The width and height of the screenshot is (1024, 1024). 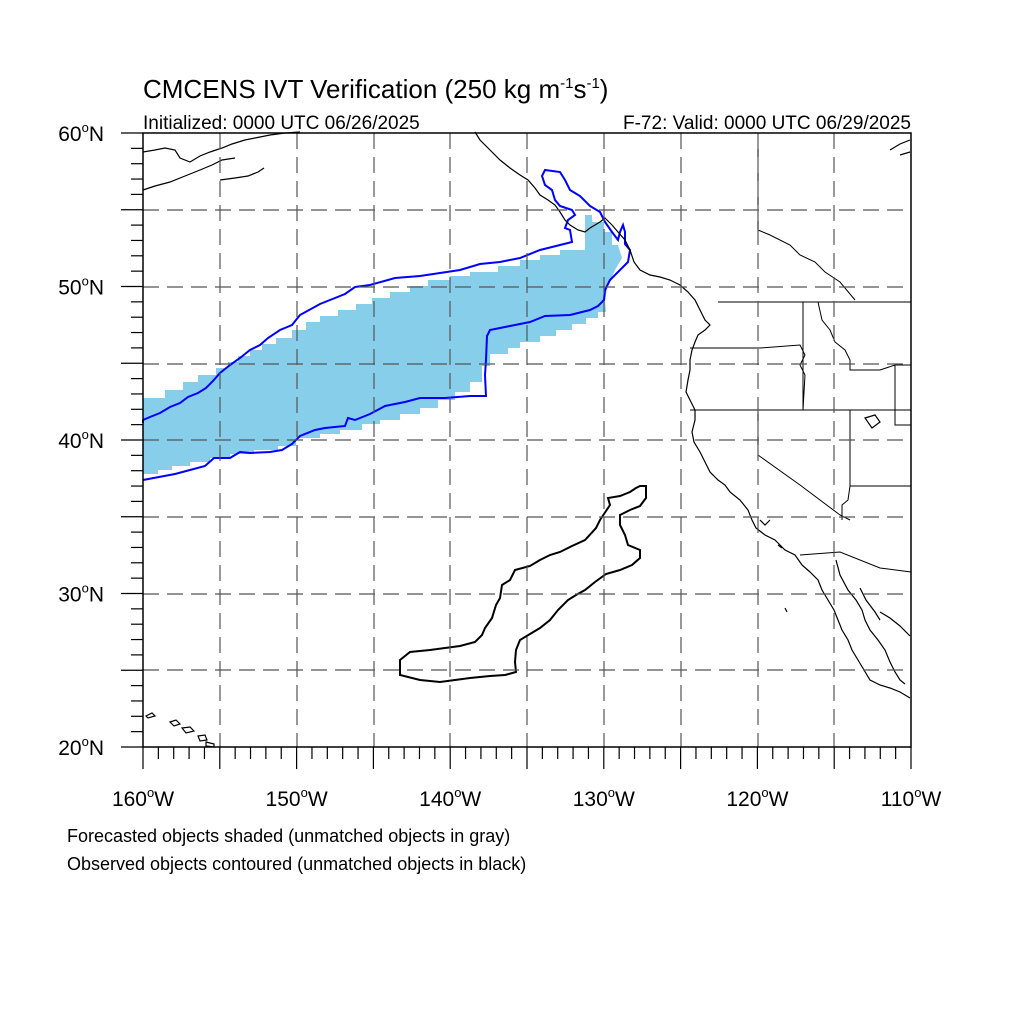 I want to click on lat-label: 50oN, so click(x=81, y=287).